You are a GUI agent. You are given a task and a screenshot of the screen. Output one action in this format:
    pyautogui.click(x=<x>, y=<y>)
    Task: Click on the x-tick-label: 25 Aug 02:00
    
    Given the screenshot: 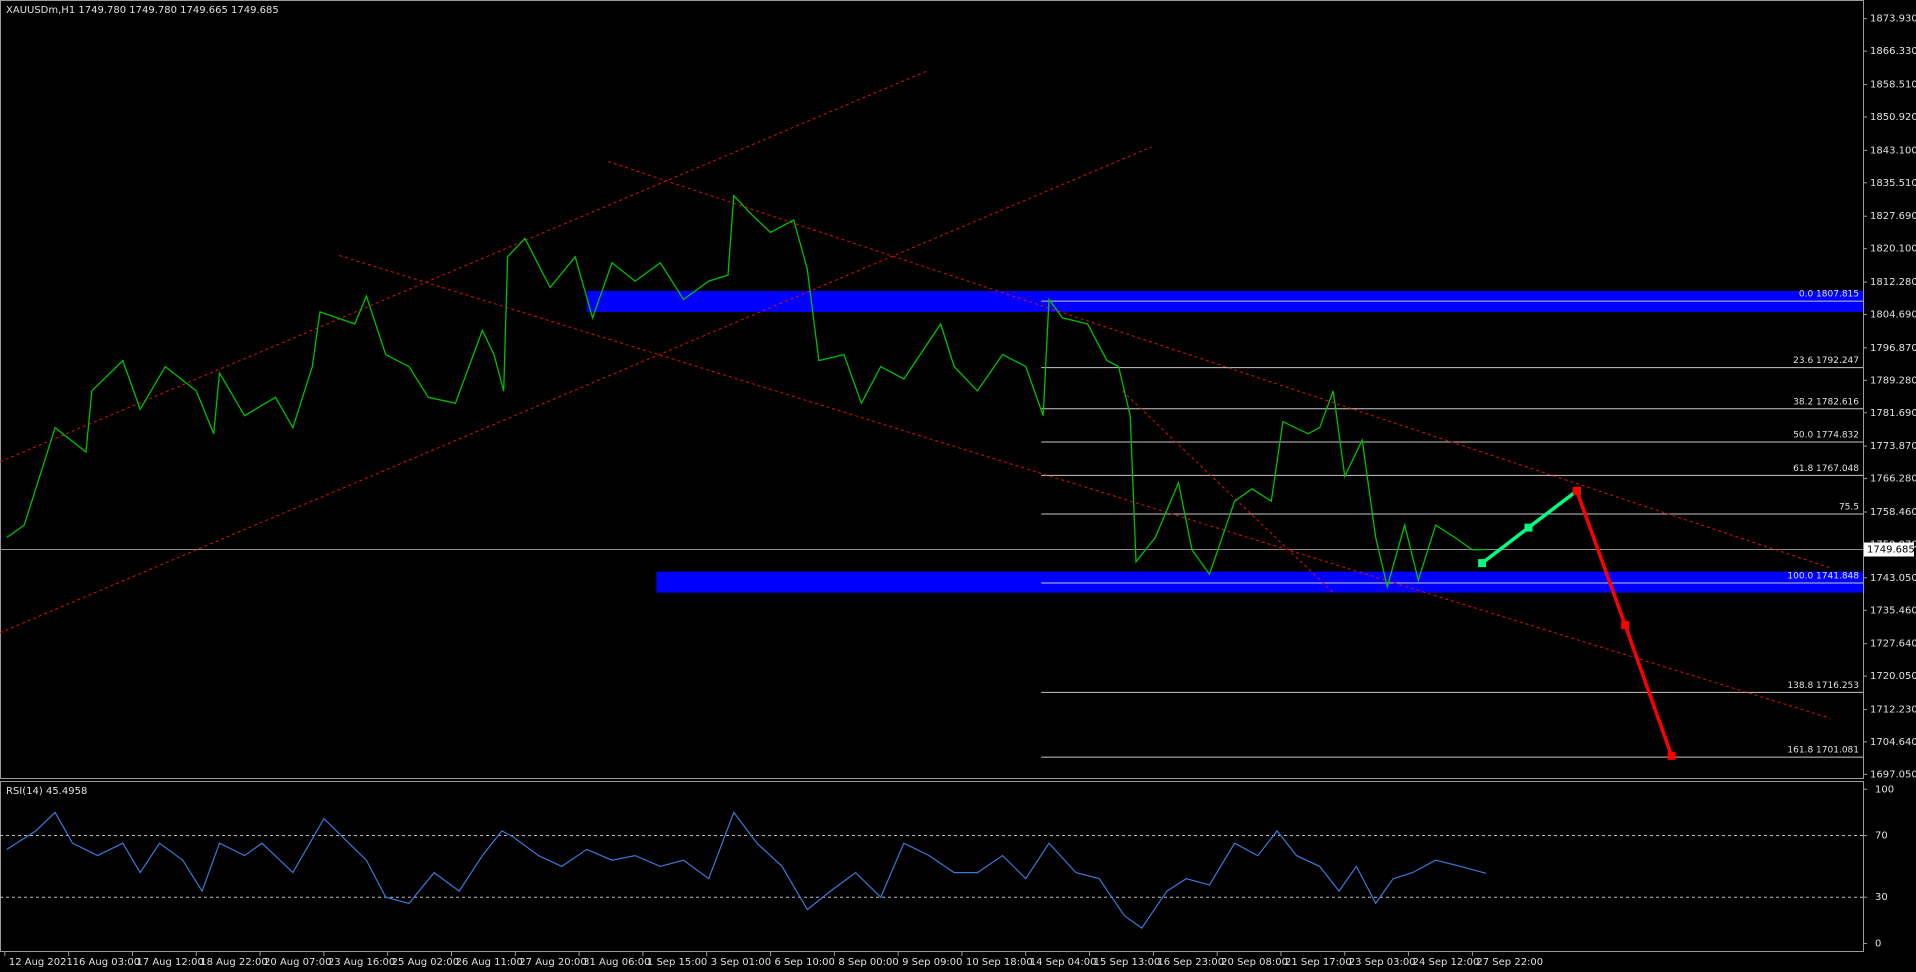 What is the action you would take?
    pyautogui.click(x=425, y=962)
    